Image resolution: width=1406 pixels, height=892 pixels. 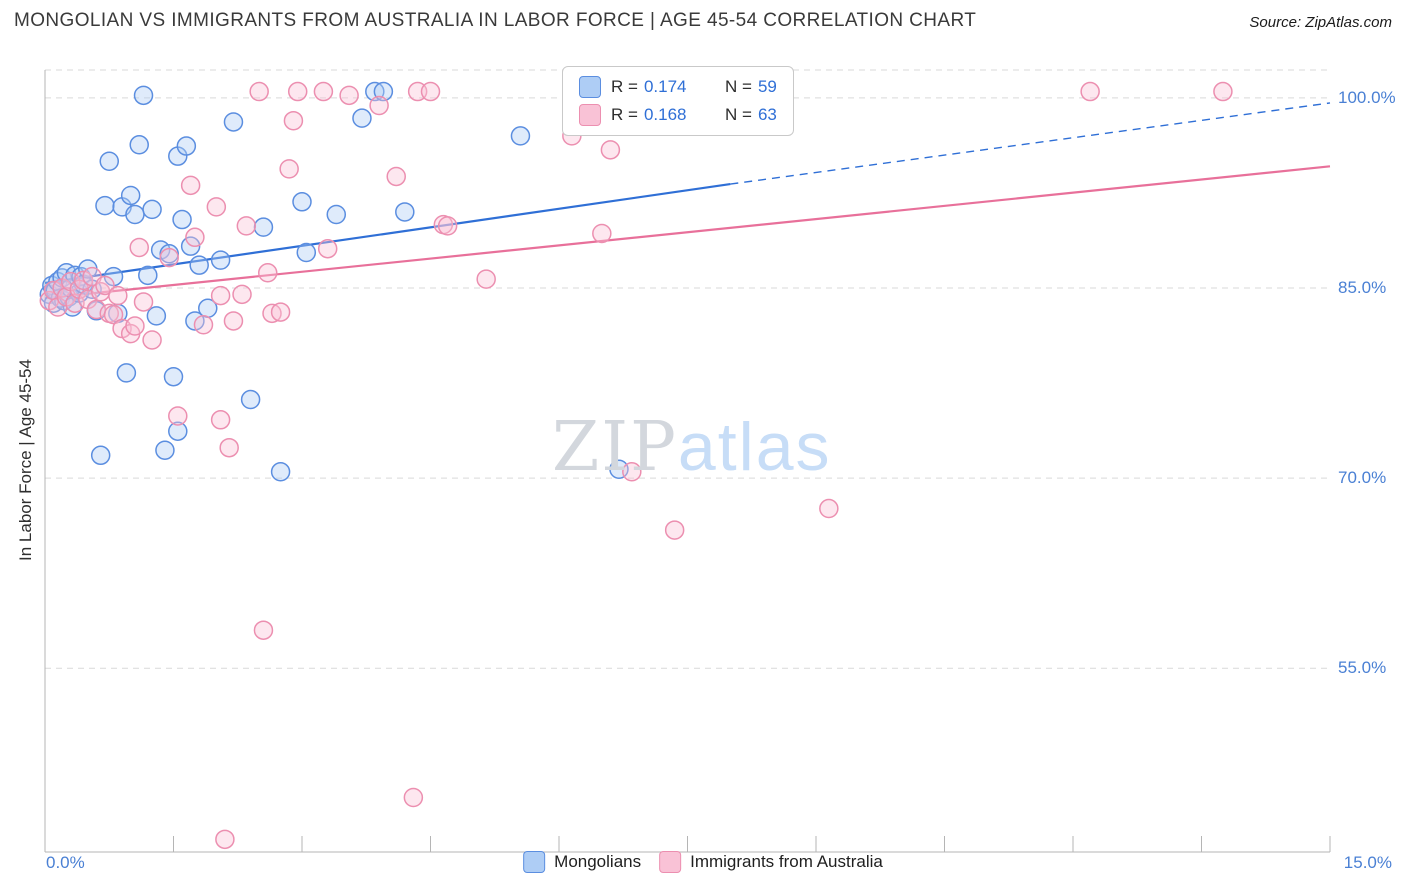 I want to click on r-stat: R = 0.174, so click(x=663, y=87).